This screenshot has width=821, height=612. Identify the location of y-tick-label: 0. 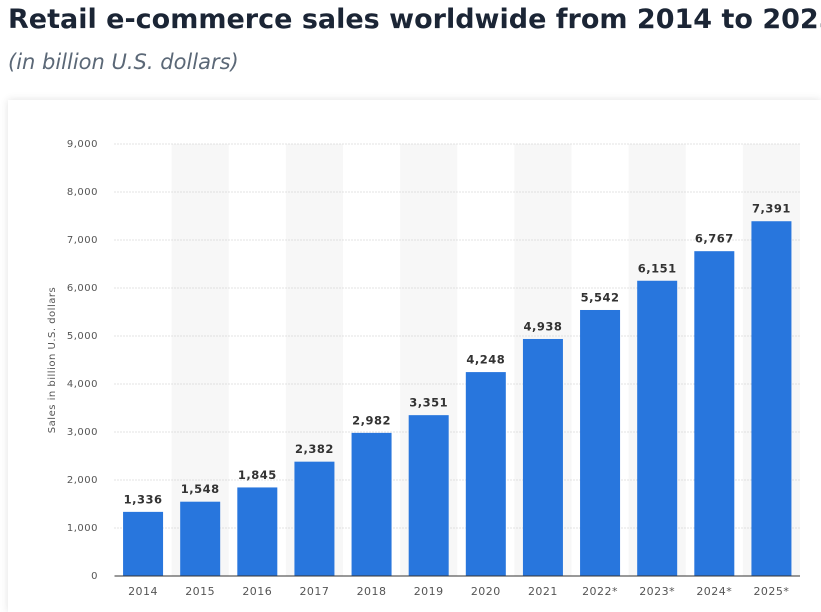
(94, 576).